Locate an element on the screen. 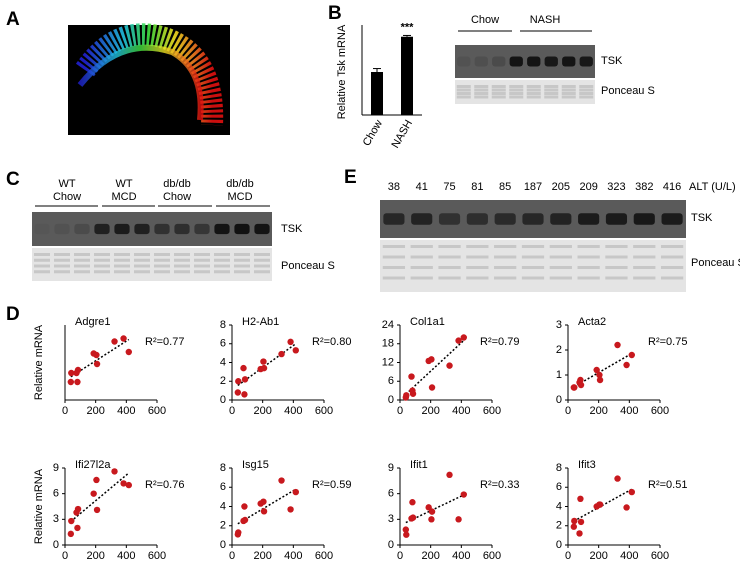 The width and height of the screenshot is (740, 565). group-label: Chow is located at coordinates (67, 197).